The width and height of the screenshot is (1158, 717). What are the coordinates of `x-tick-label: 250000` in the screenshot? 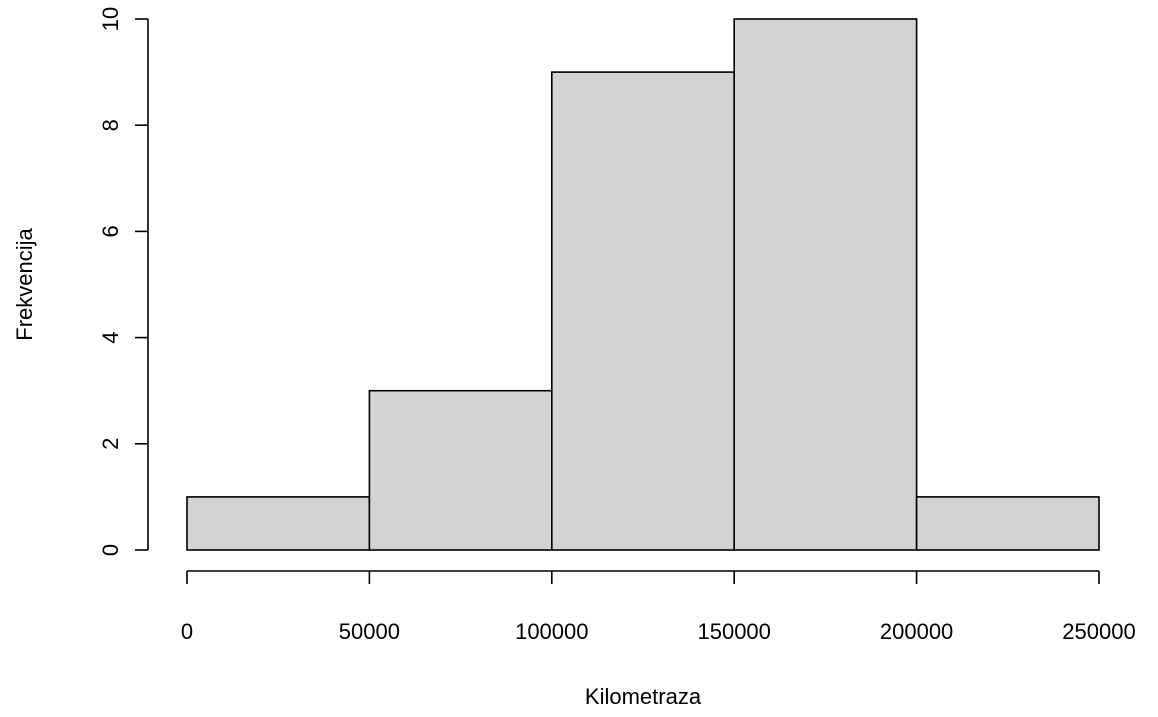 It's located at (1098, 631).